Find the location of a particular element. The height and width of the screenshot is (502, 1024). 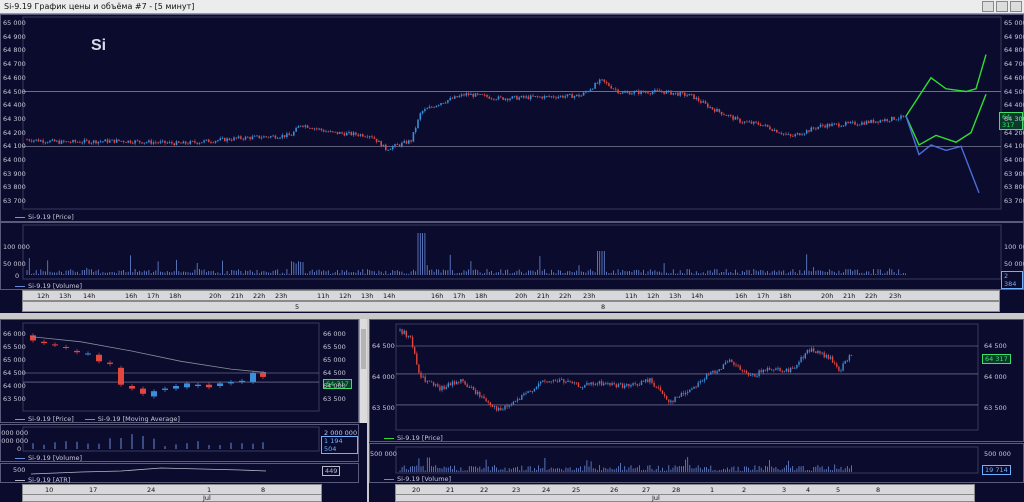

bottom-right-month-axis: Jul is located at coordinates (685, 498).